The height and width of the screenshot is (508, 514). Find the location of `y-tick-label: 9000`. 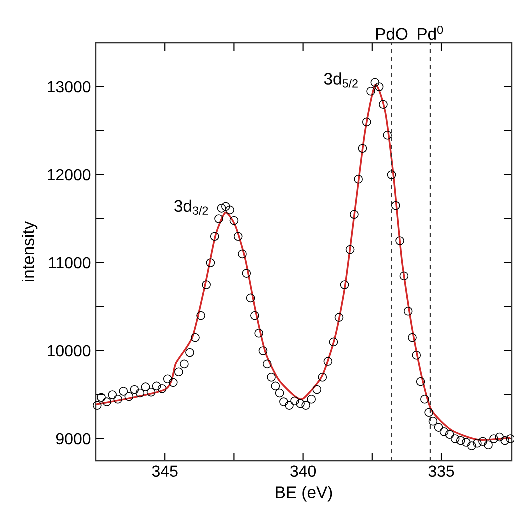

y-tick-label: 9000 is located at coordinates (73, 439).